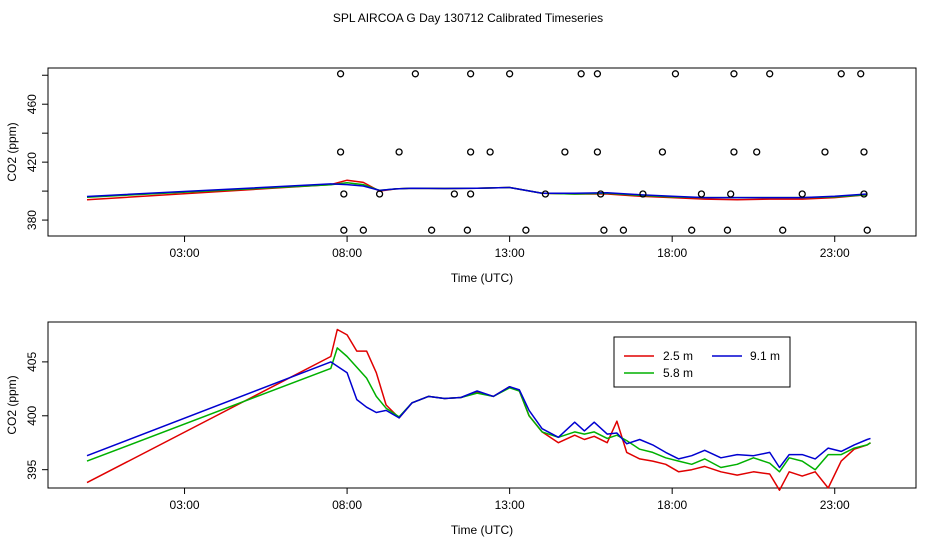  I want to click on top-x-tick-label: 23:00, so click(835, 253).